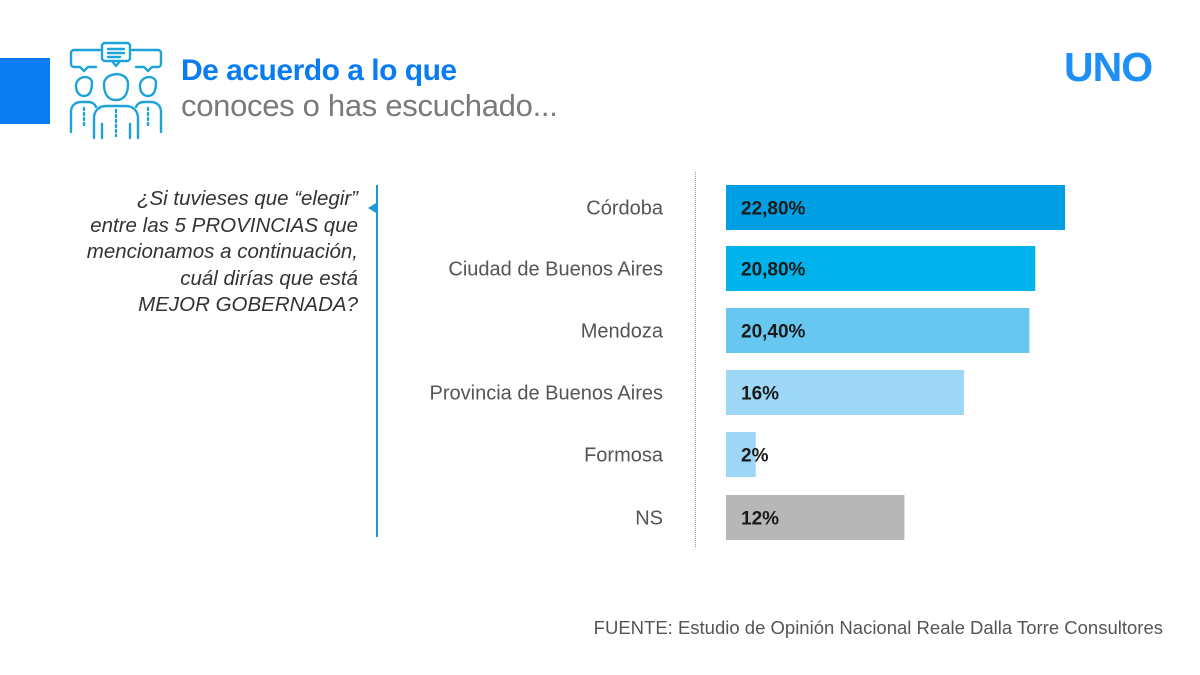  Describe the element at coordinates (622, 332) in the screenshot. I see `category-label: Mendoza` at that location.